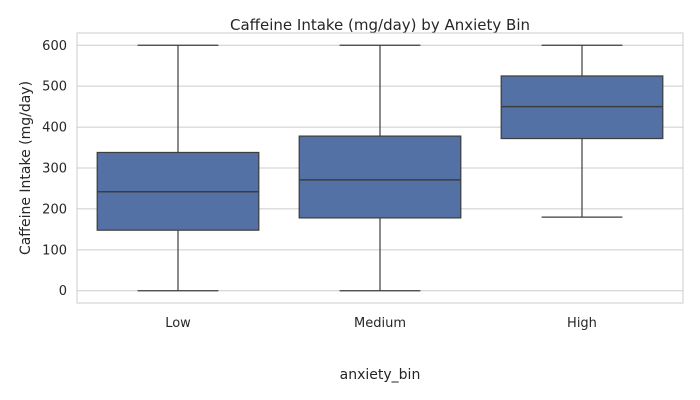 The image size is (700, 400). Describe the element at coordinates (380, 177) in the screenshot. I see `iqr-box` at that location.